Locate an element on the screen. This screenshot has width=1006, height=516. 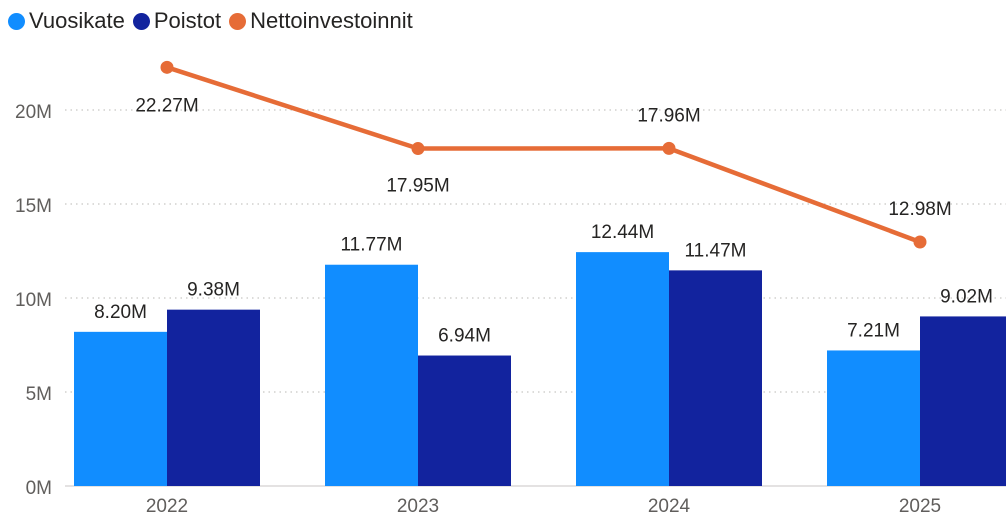
data-label-vuosikate-2023: 11.77M is located at coordinates (372, 245).